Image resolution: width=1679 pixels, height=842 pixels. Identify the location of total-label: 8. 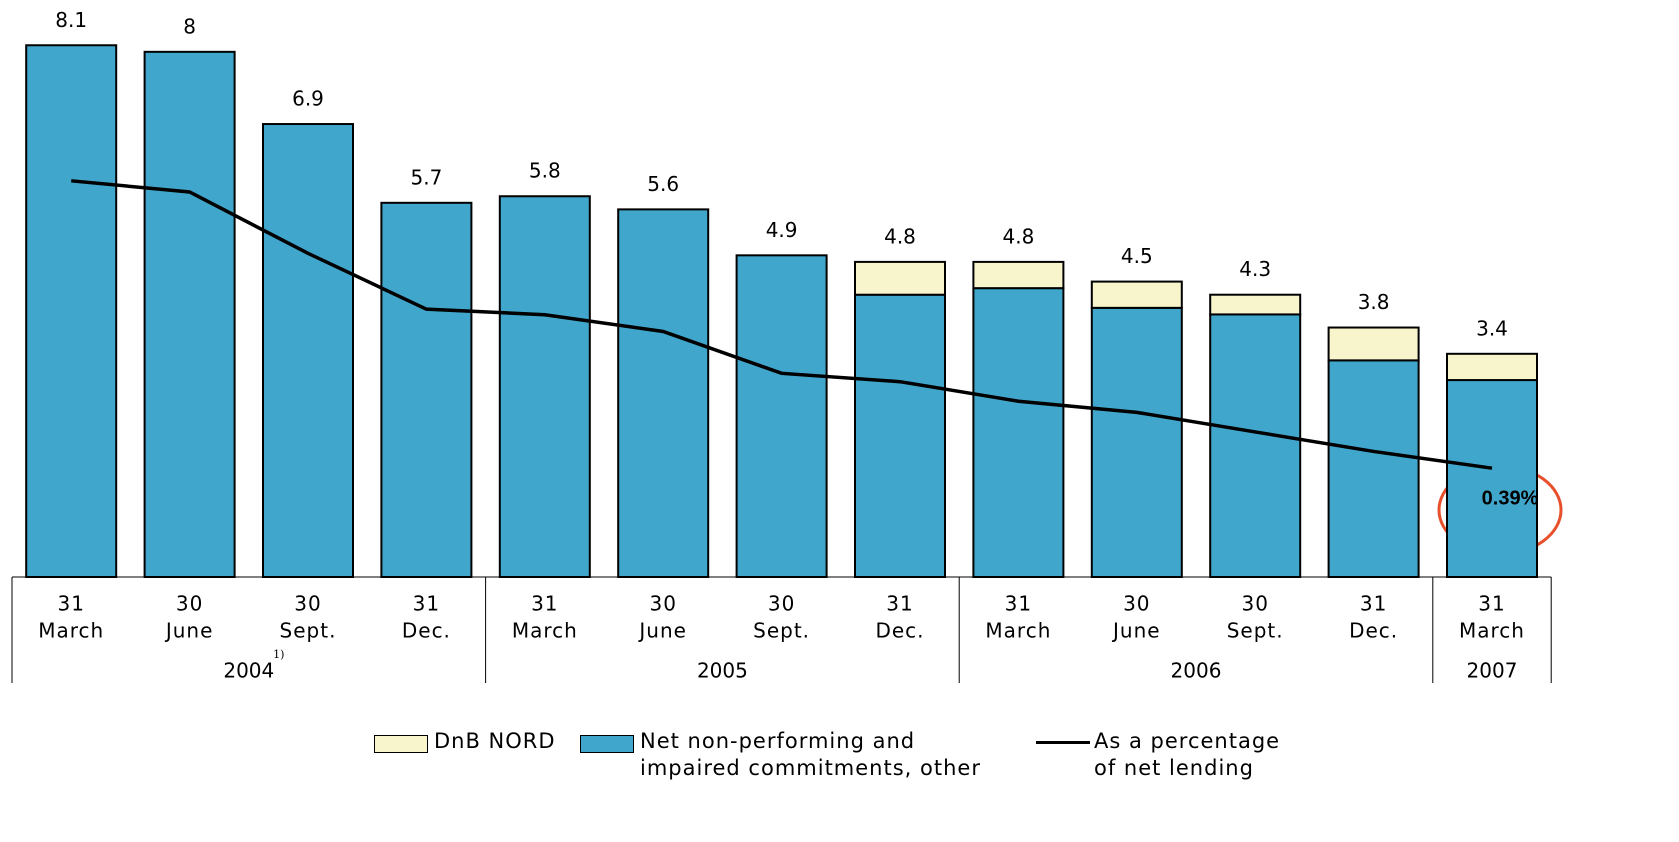
(189, 26).